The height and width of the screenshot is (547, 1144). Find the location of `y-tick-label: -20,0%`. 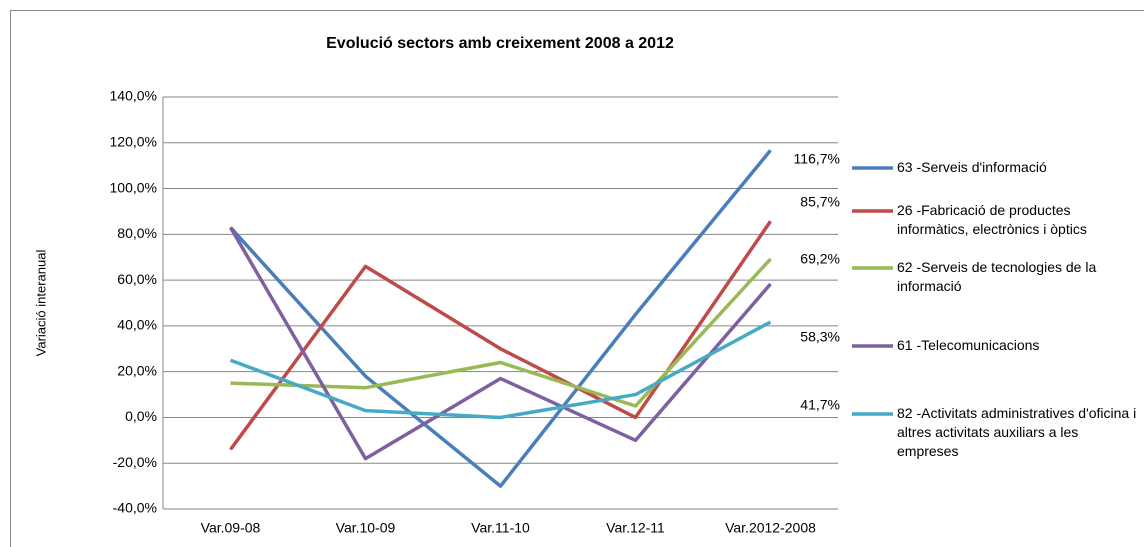

y-tick-label: -20,0% is located at coordinates (135, 462).